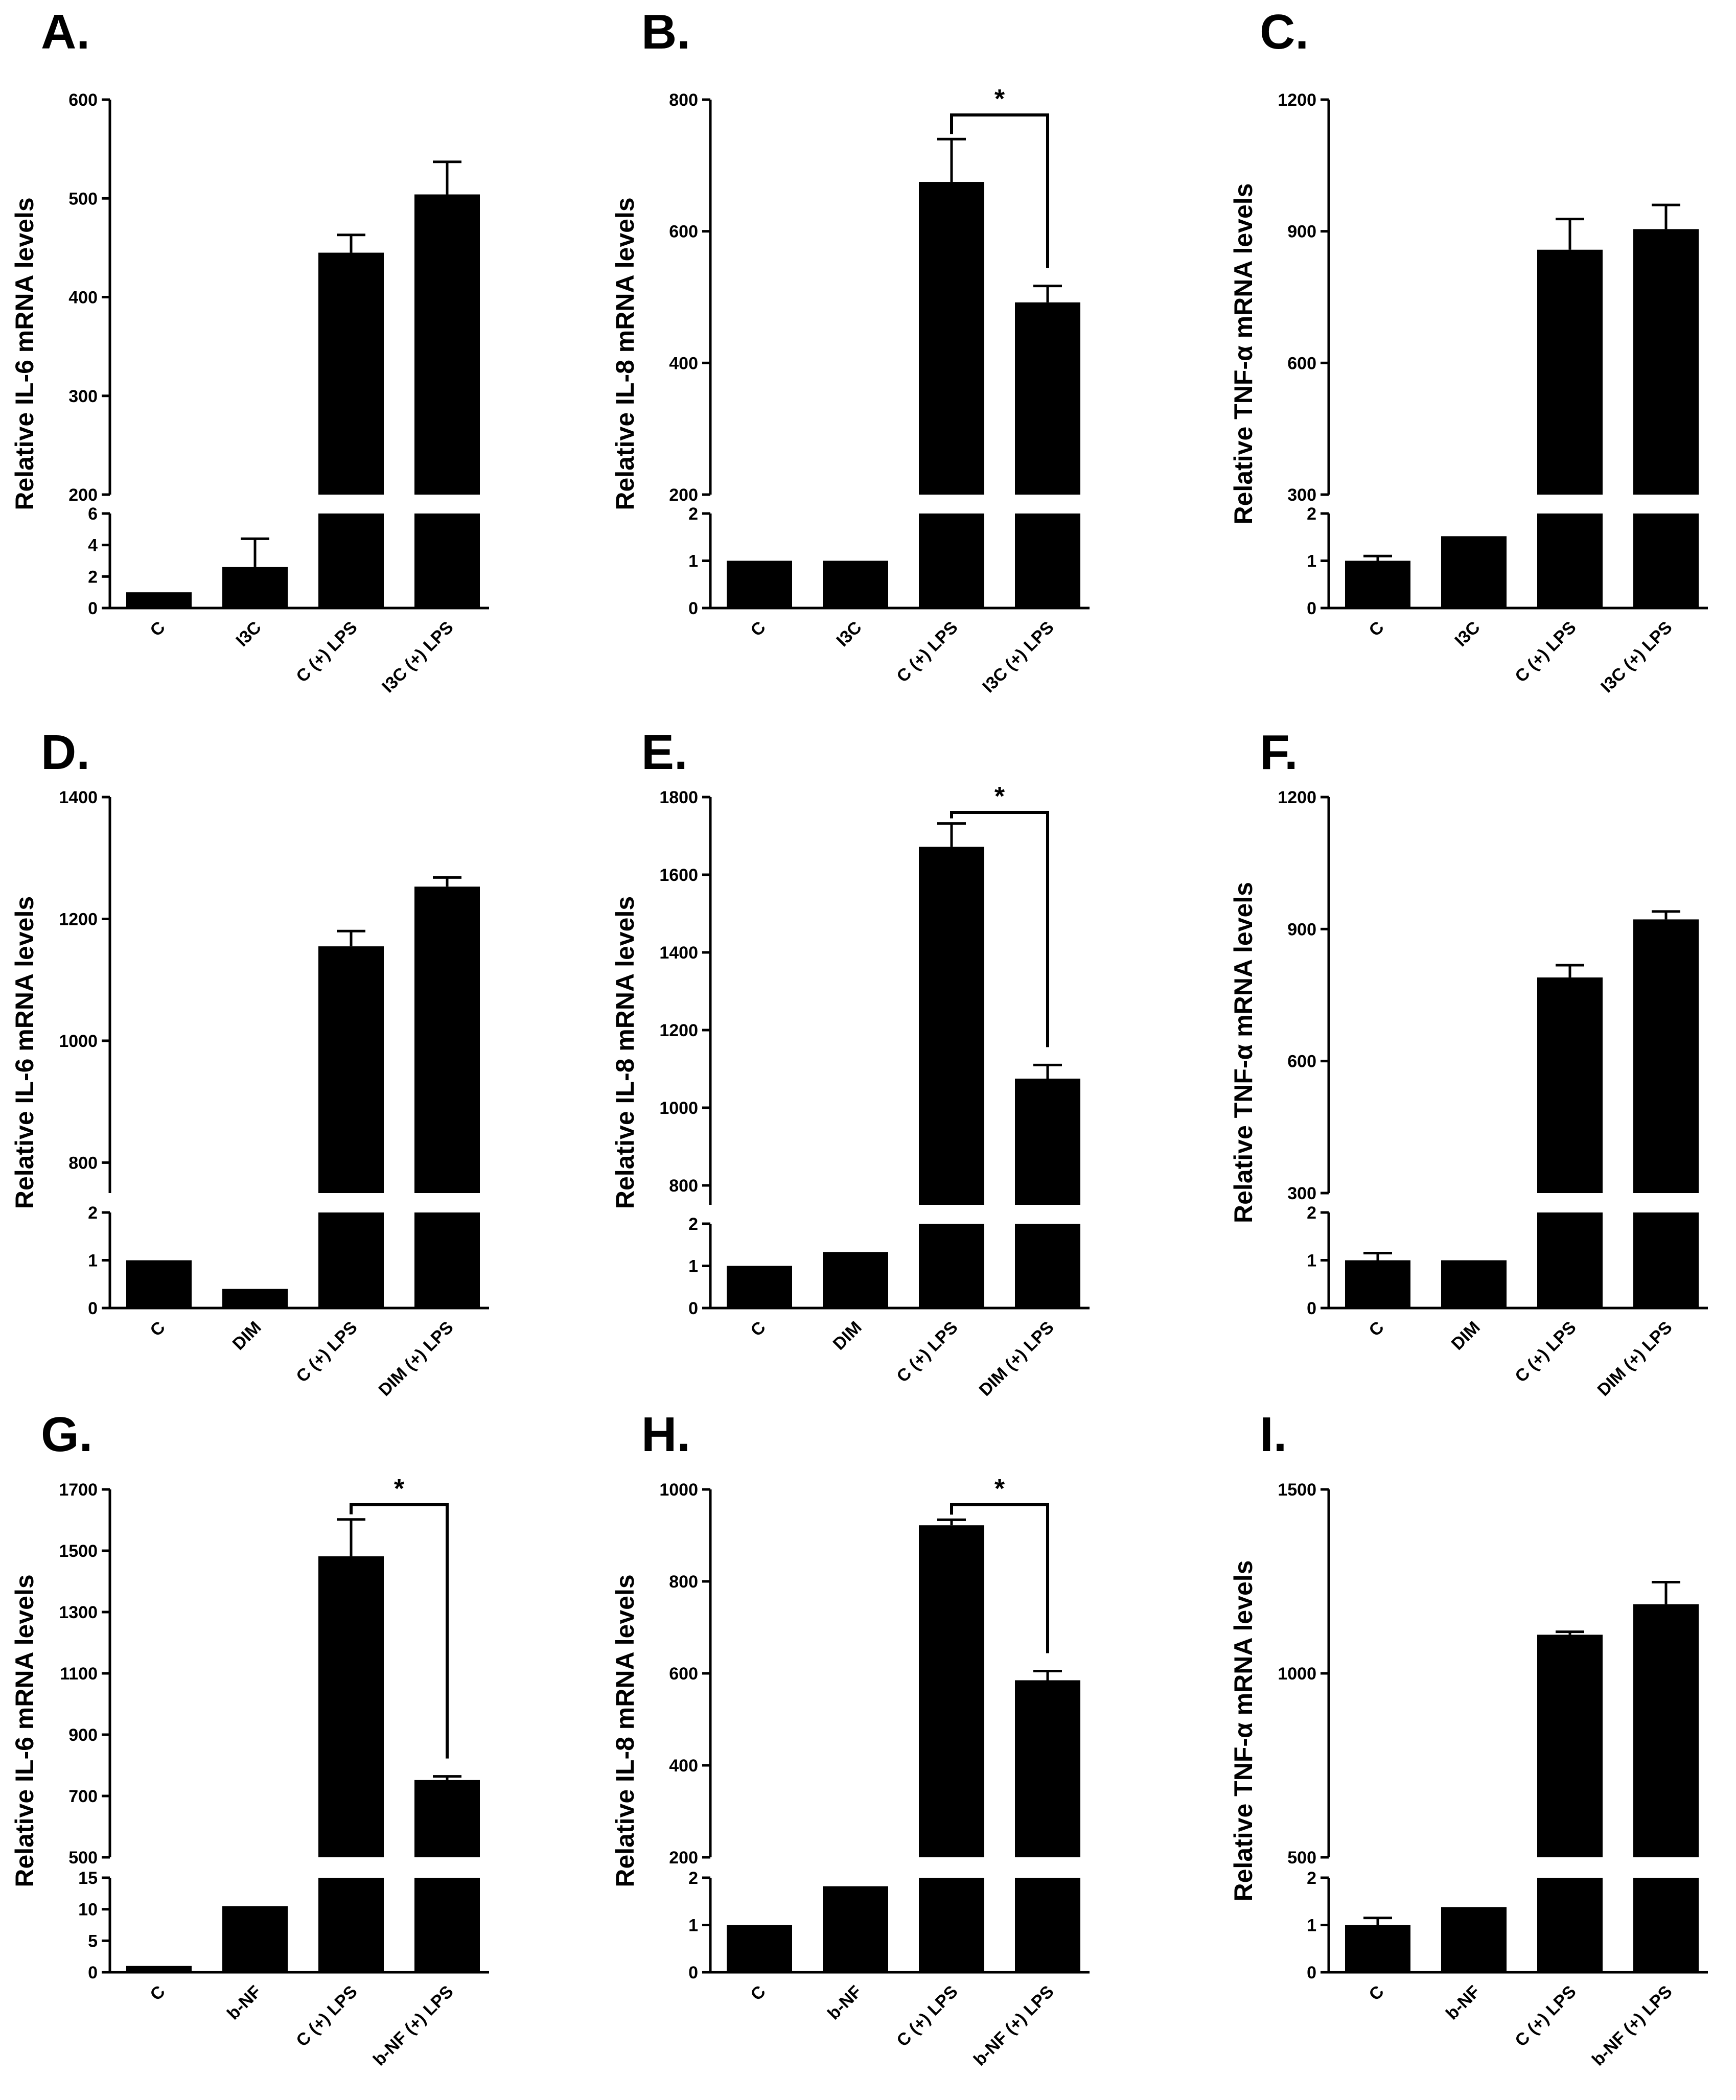  I want to click on panel-letter: G., so click(66, 1434).